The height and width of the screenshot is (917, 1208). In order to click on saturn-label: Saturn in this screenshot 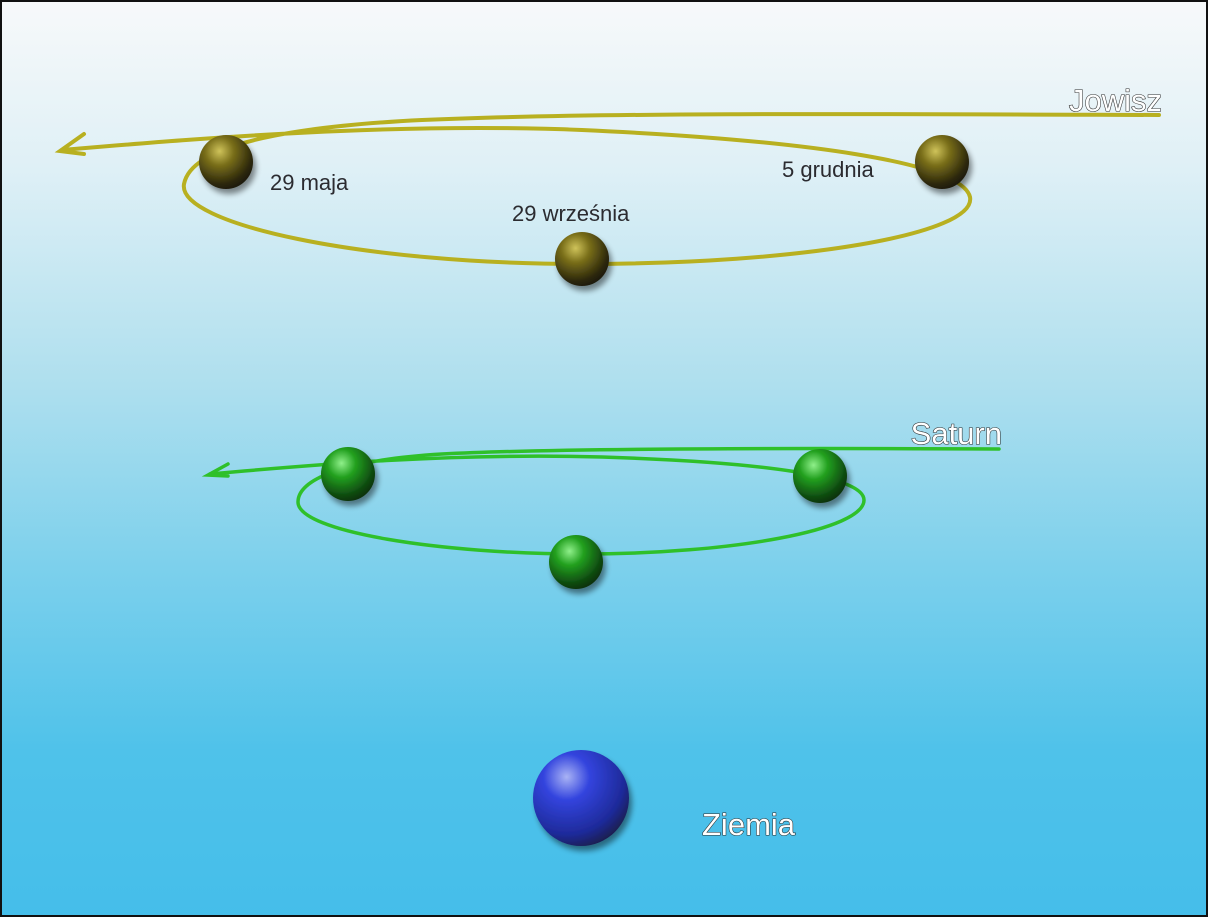, I will do `click(956, 433)`.